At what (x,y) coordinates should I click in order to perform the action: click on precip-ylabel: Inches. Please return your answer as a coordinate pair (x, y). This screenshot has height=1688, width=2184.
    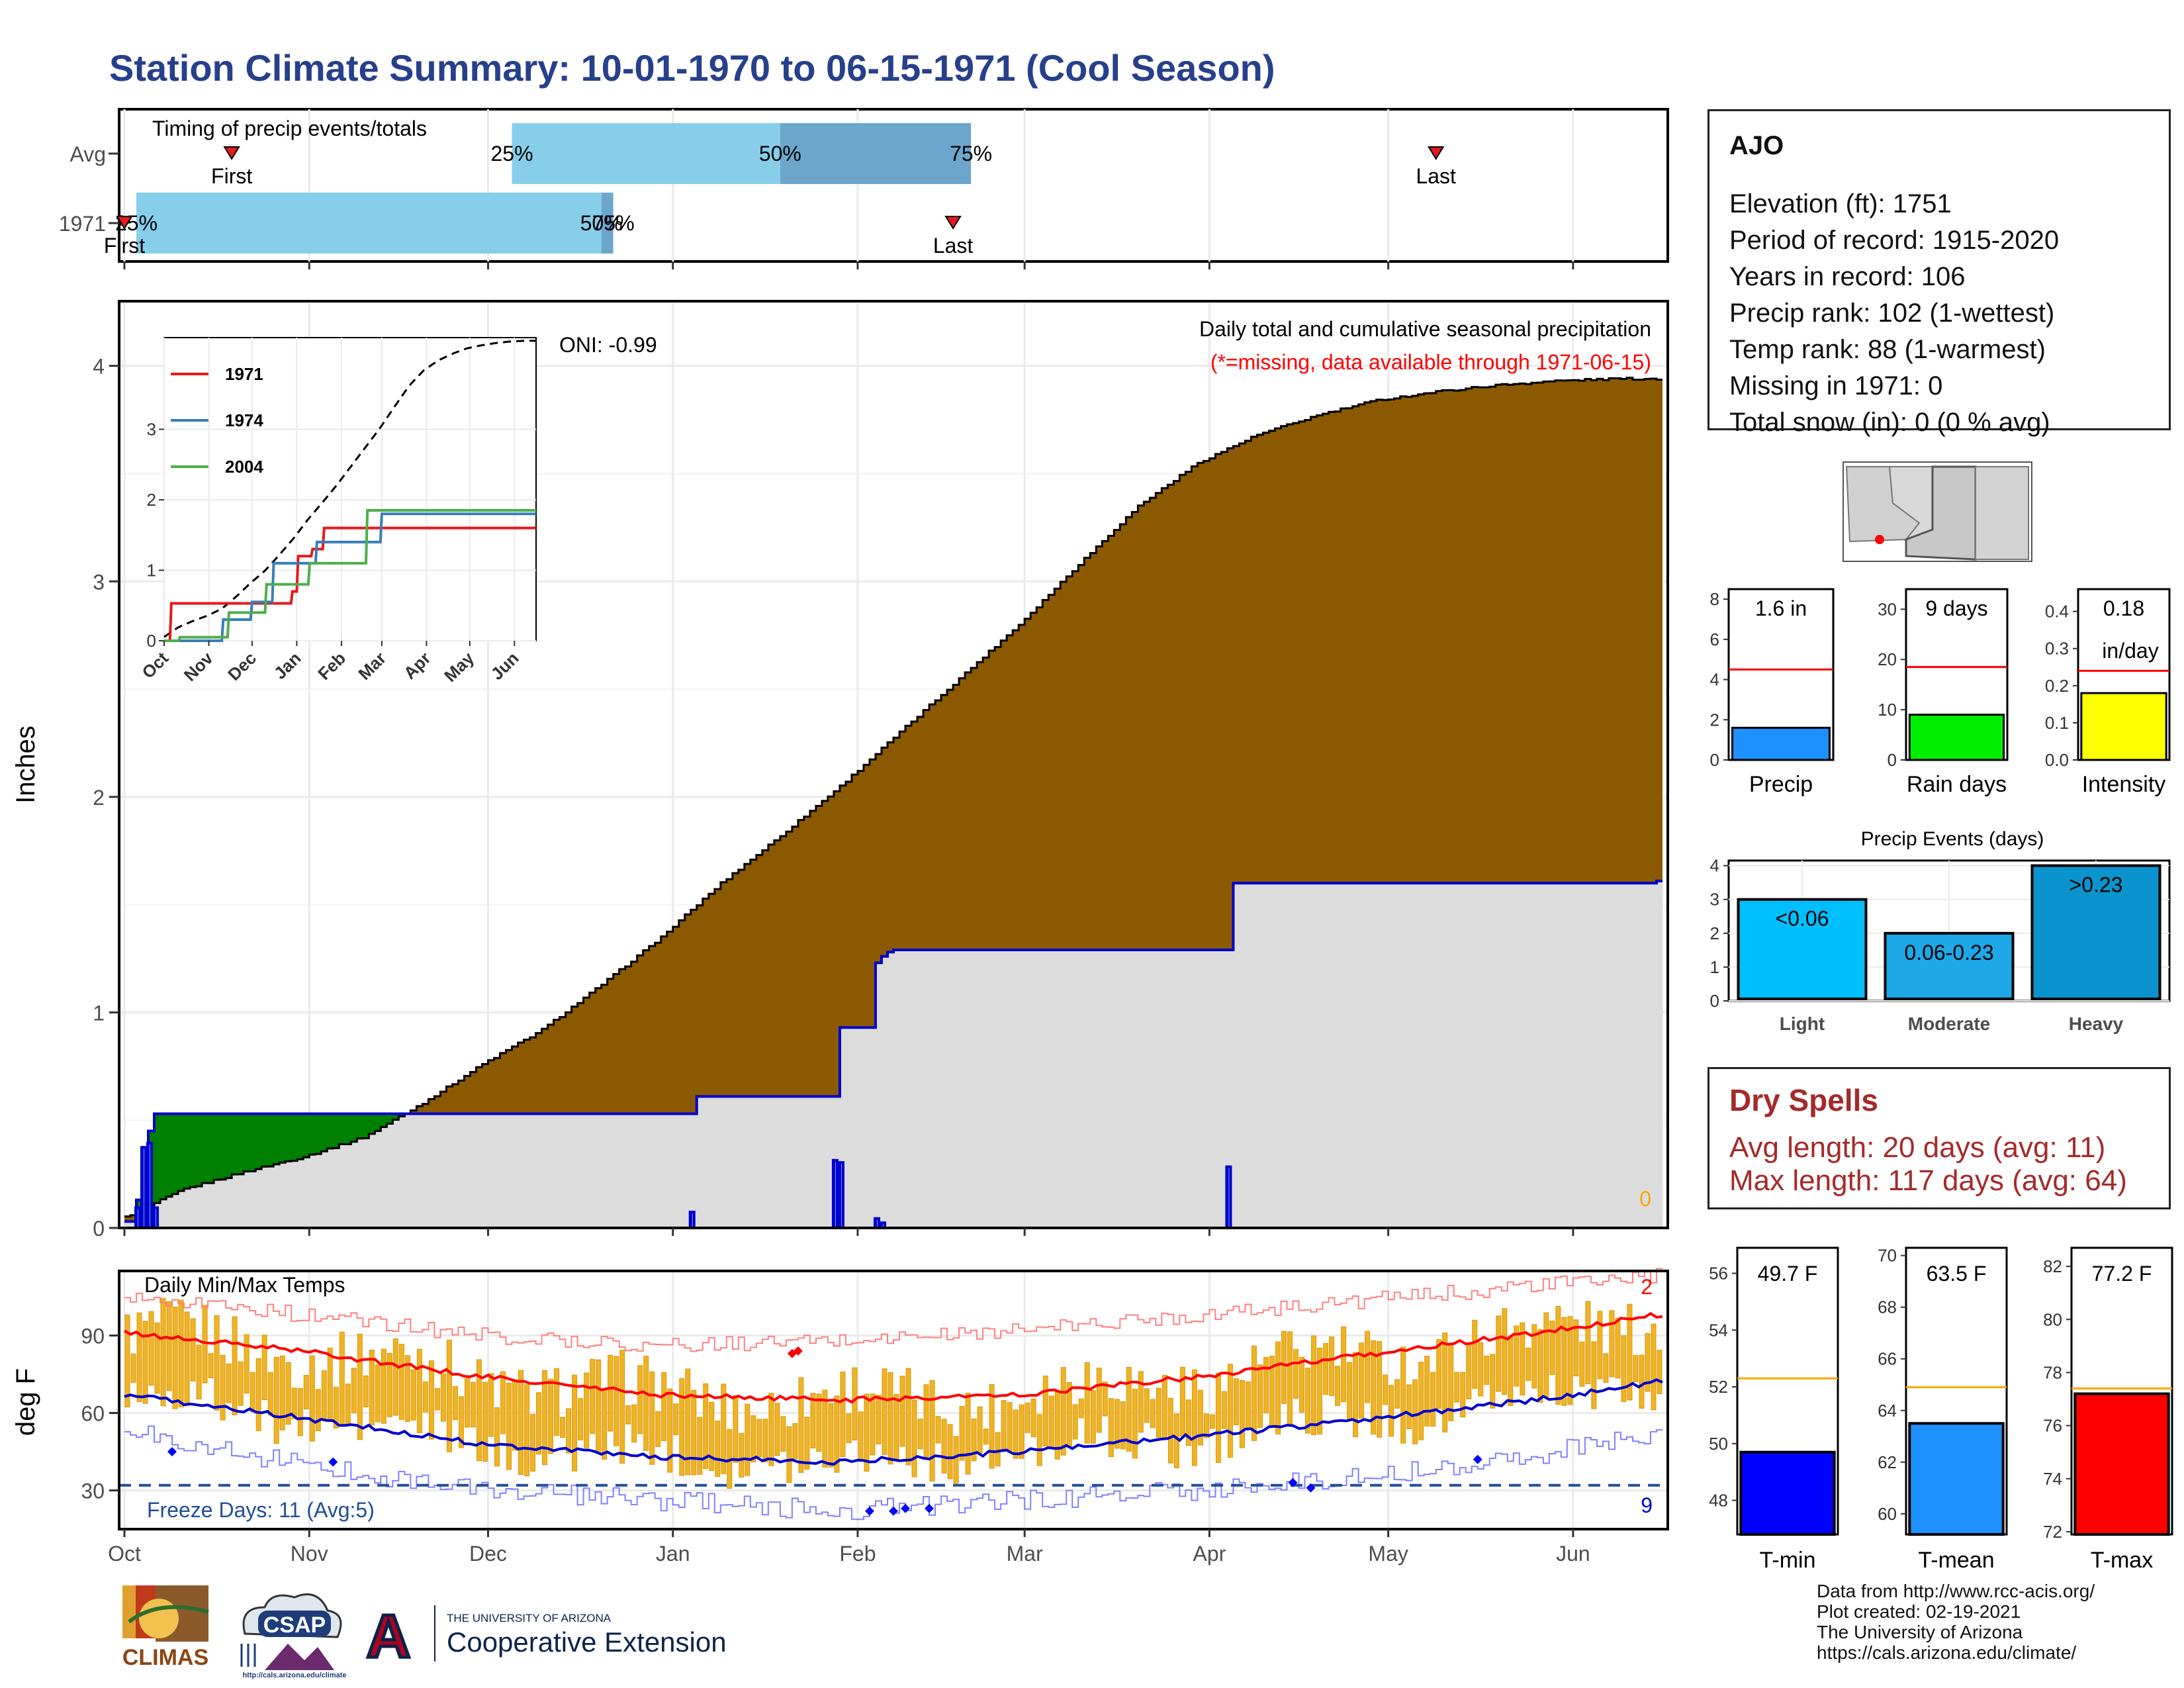
    Looking at the image, I should click on (26, 765).